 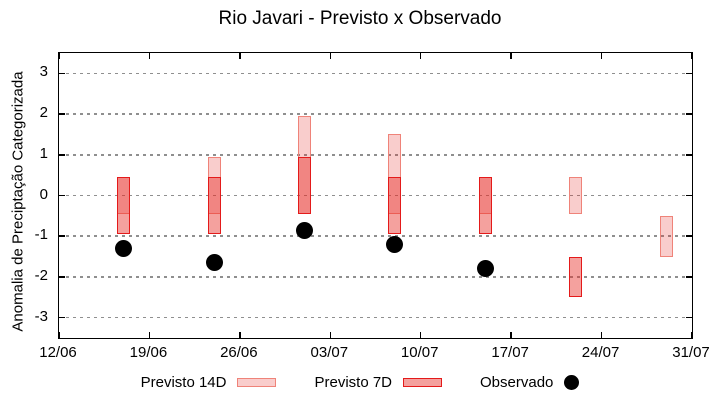 I want to click on observed-dot-15/07, so click(x=485, y=269).